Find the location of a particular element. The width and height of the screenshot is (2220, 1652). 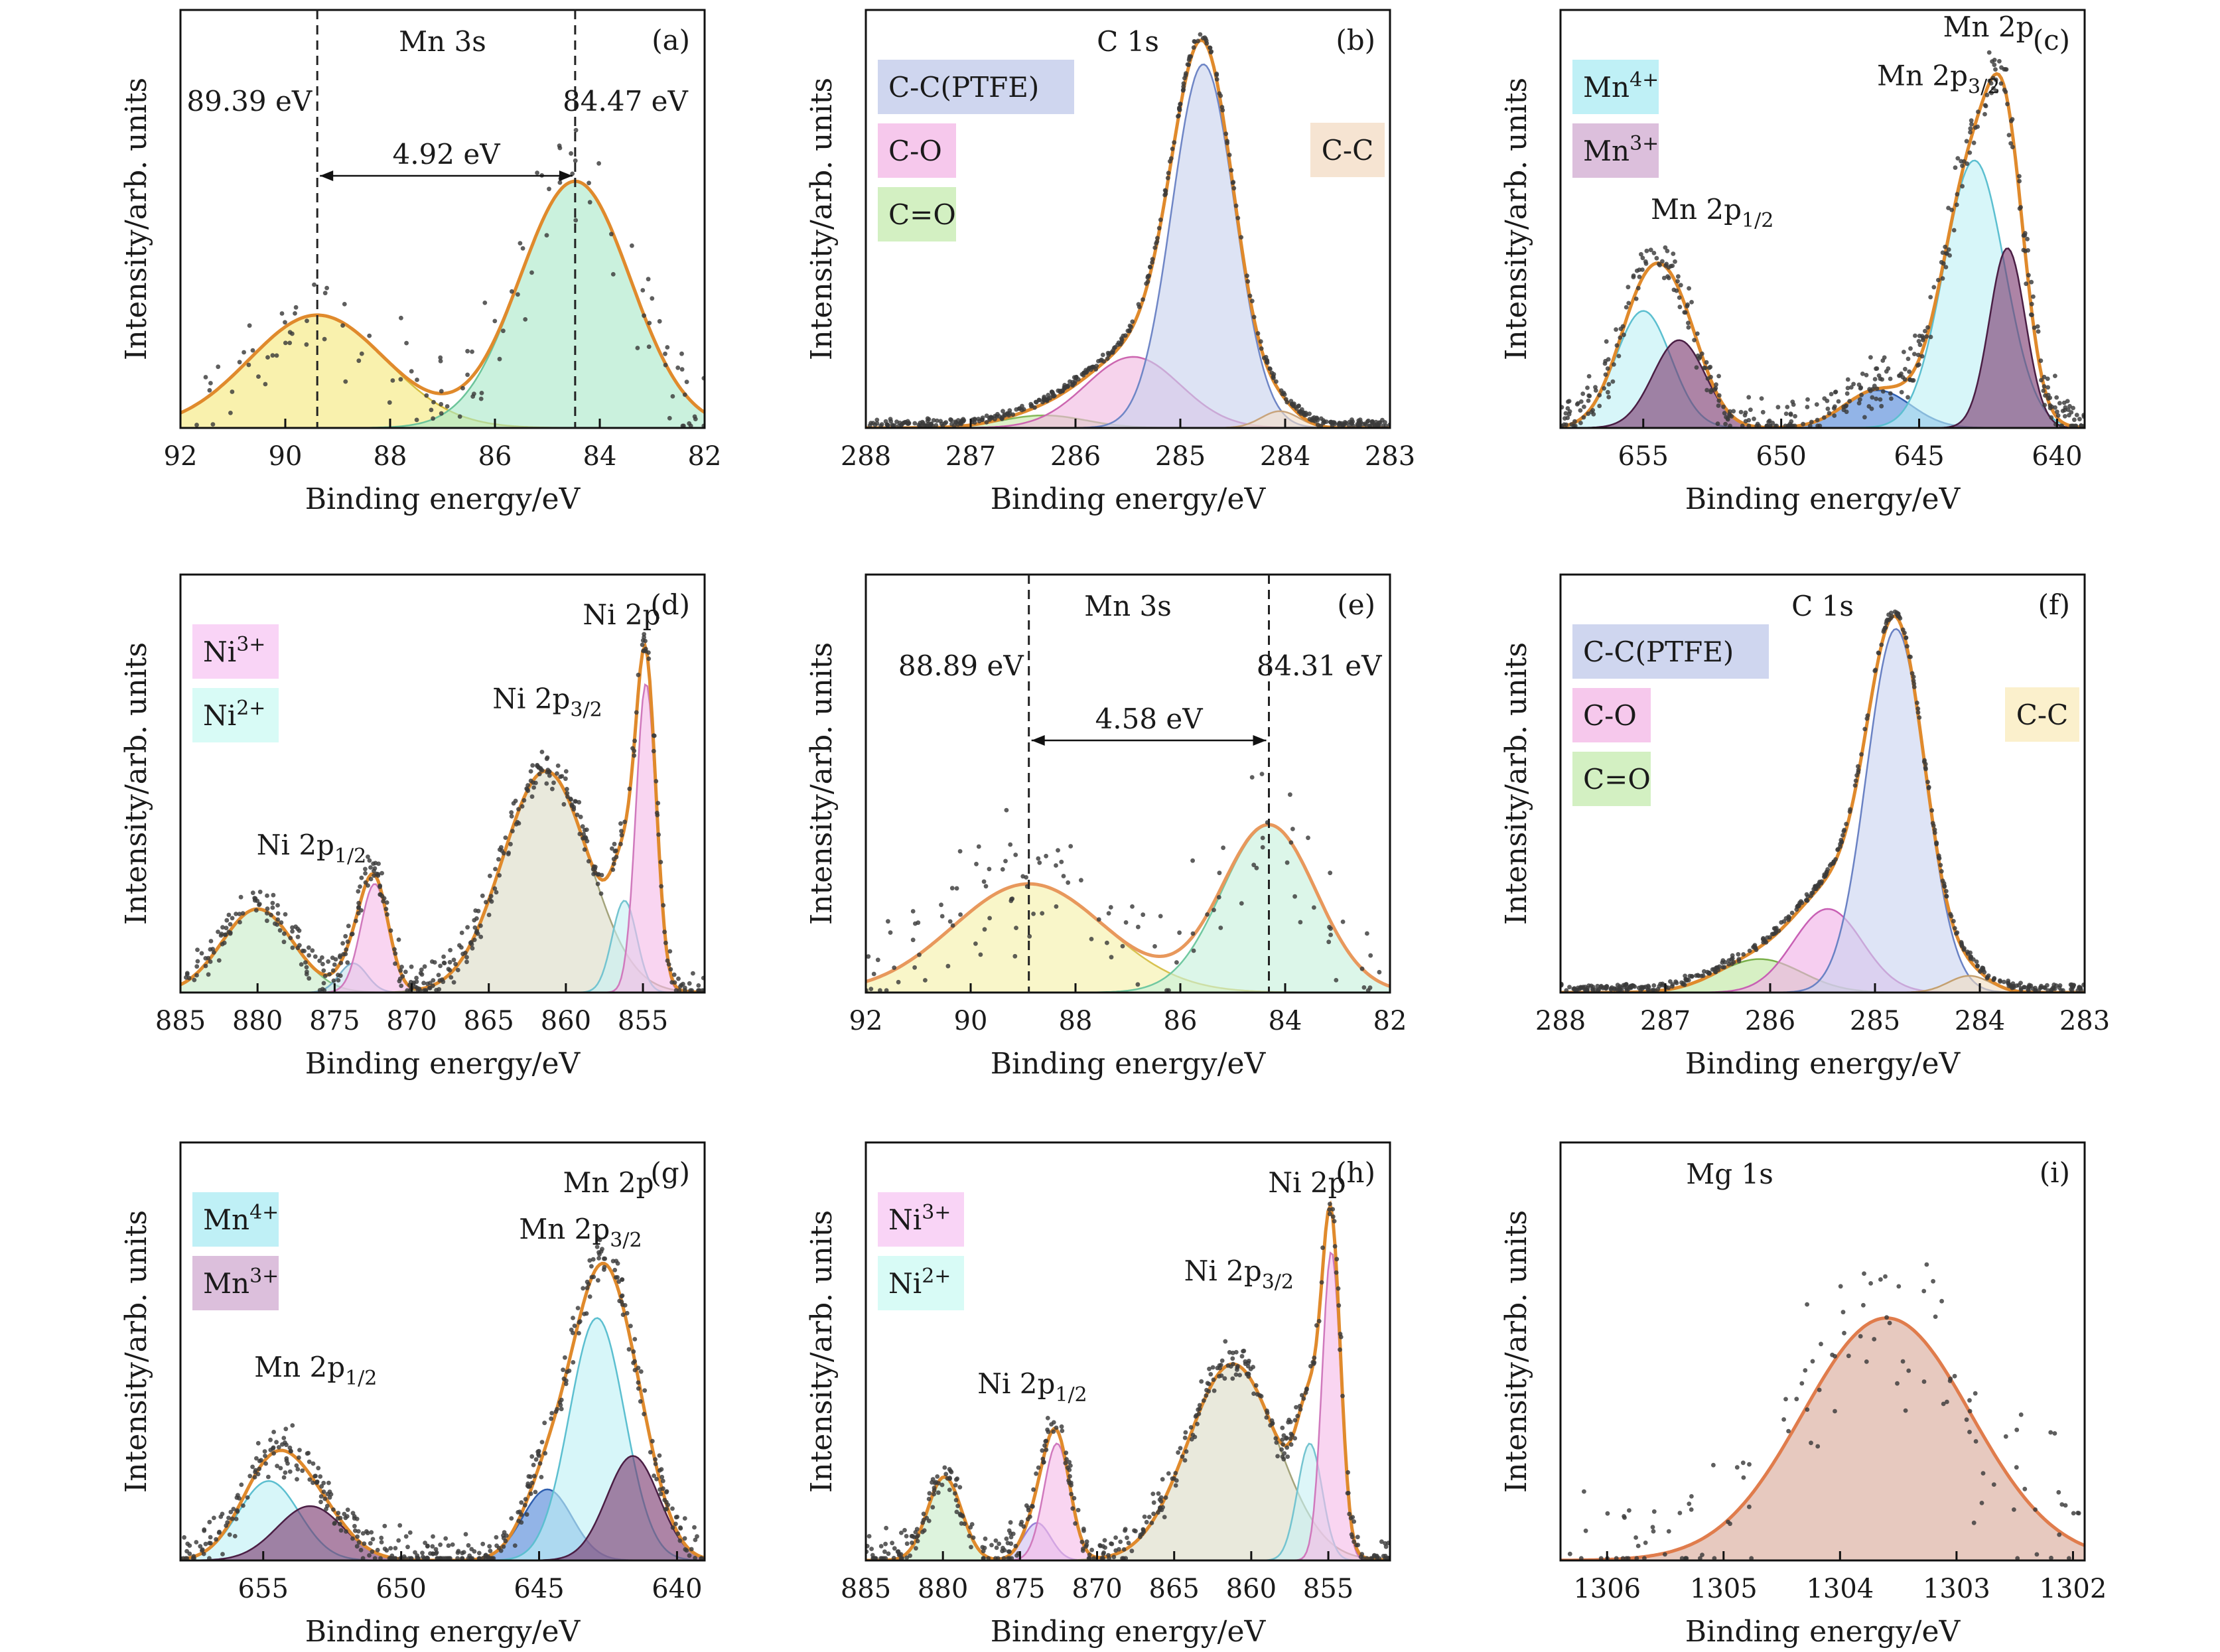

y-axis-title: Intensity/arb. units is located at coordinates (136, 1352).